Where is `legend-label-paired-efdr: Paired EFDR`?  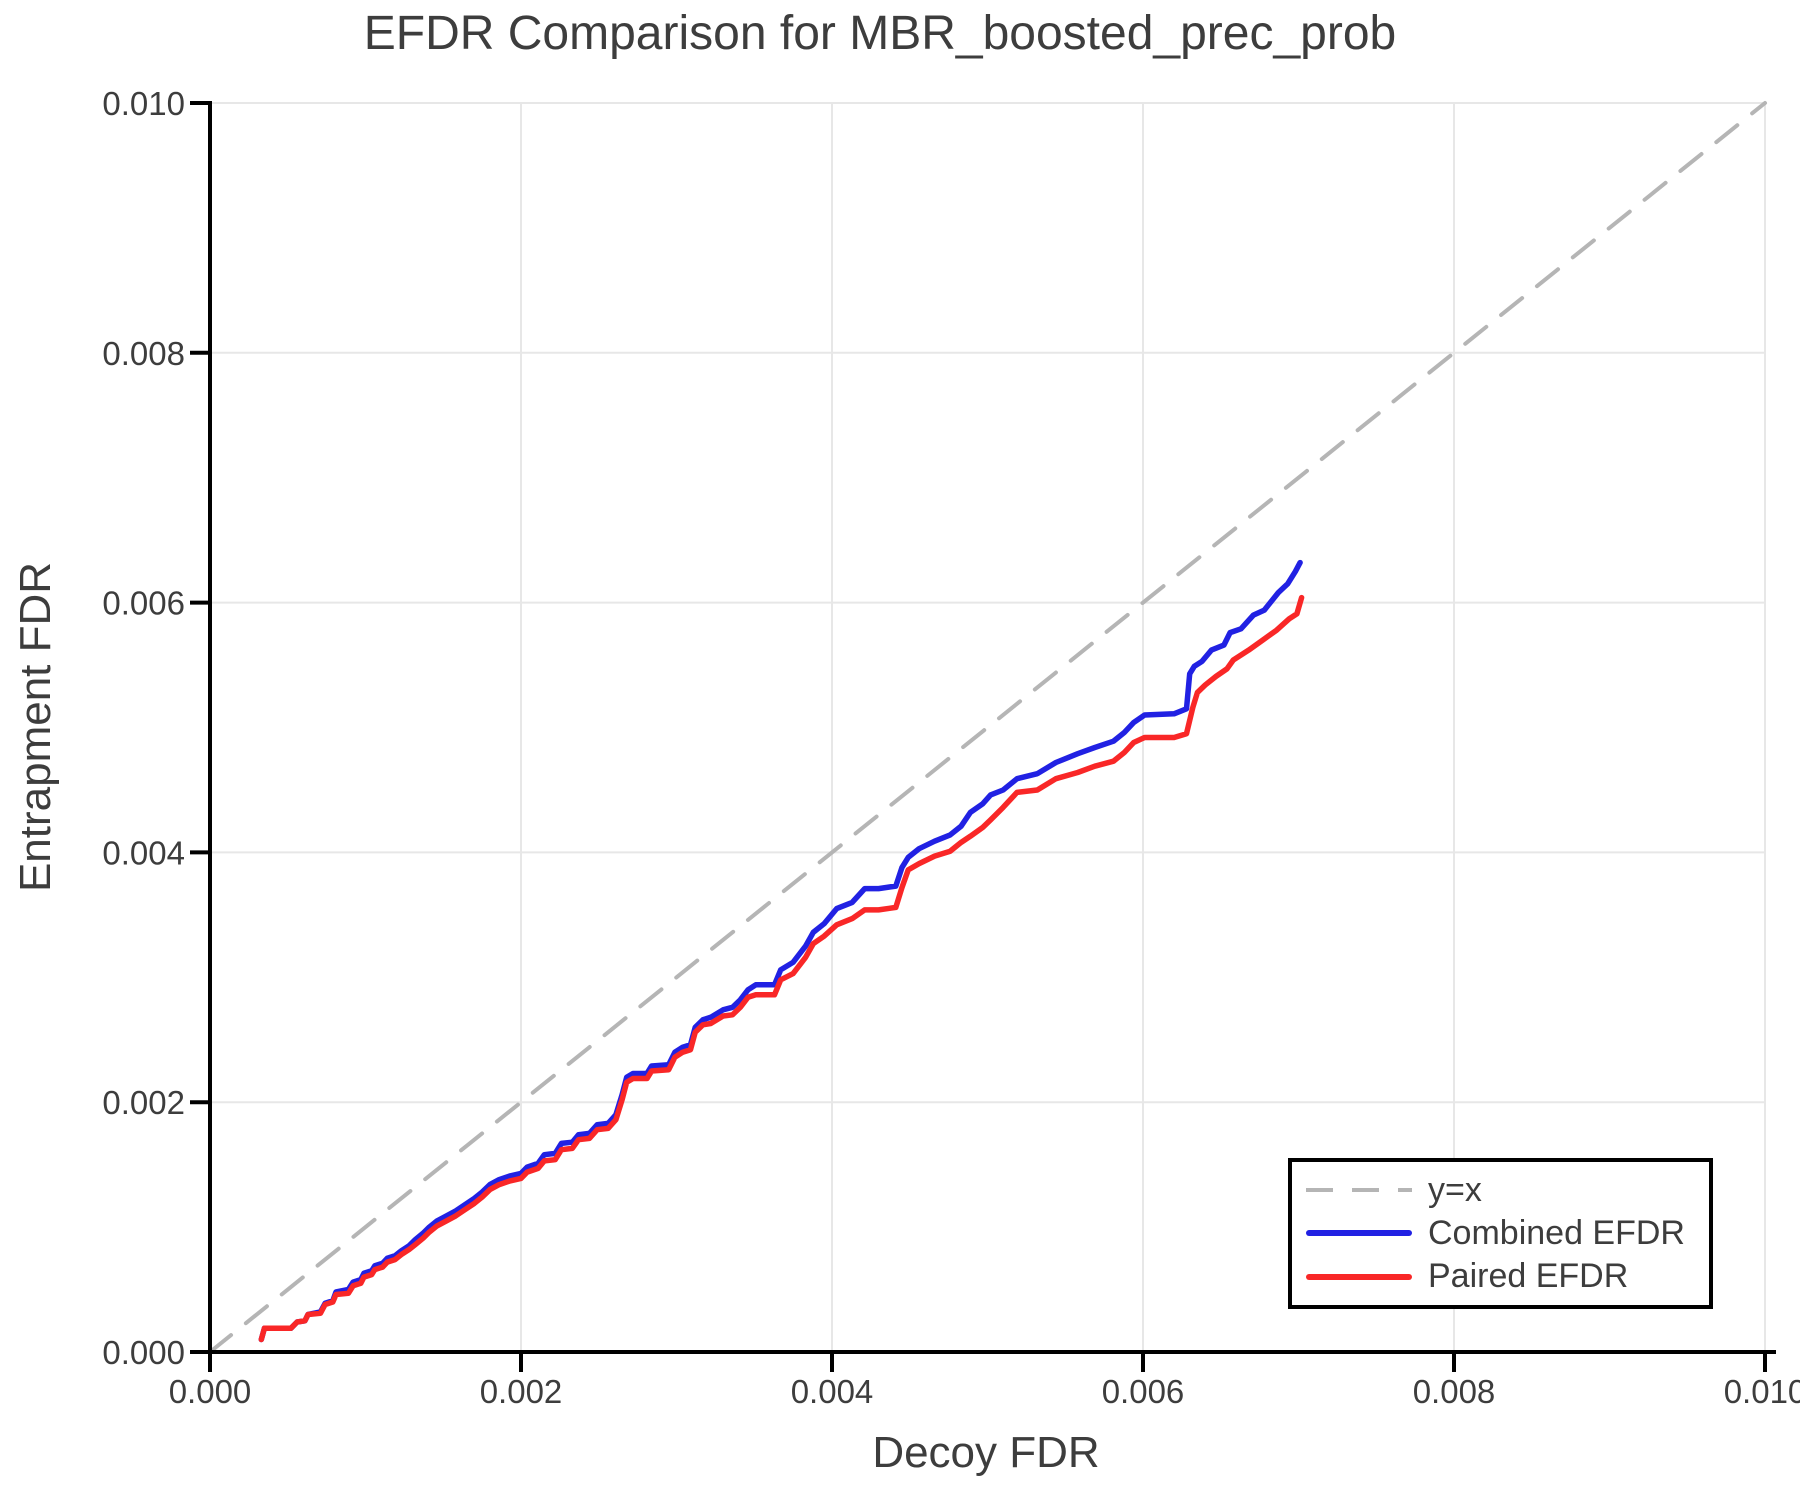
legend-label-paired-efdr: Paired EFDR is located at coordinates (1528, 1275).